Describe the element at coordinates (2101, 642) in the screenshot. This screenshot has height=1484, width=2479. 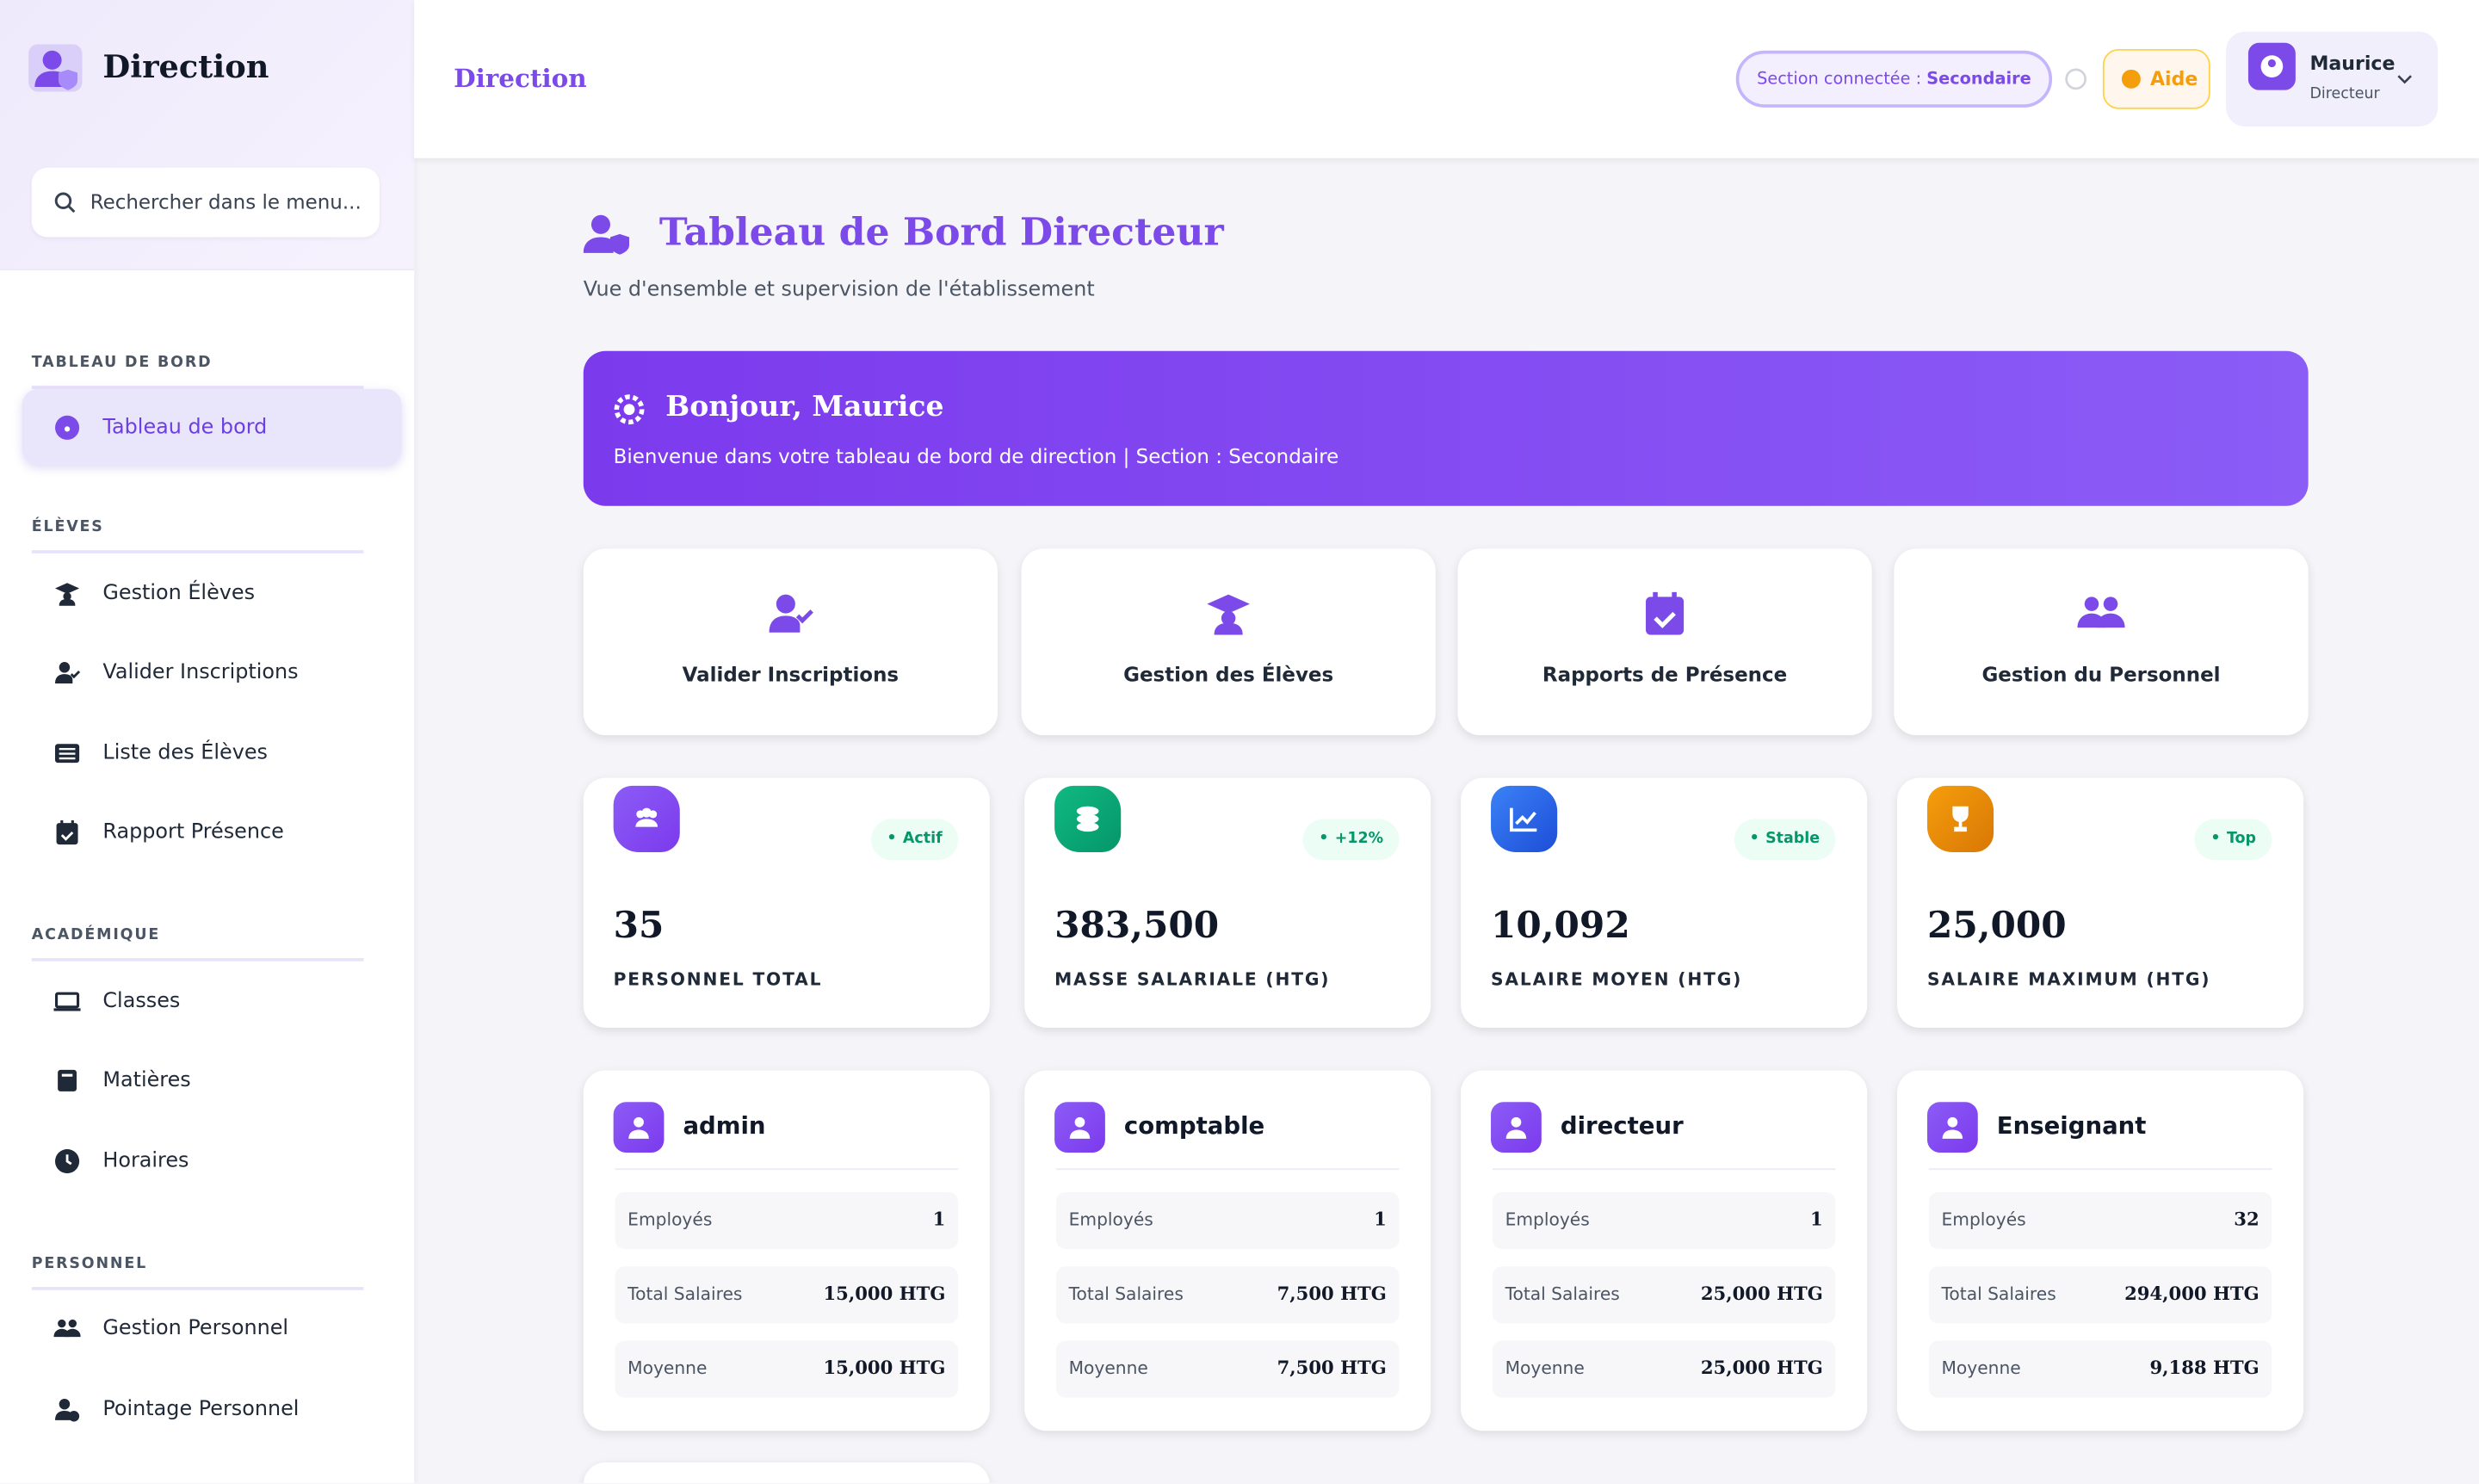
I see `quick-action-card: Gestion du Personnel` at that location.